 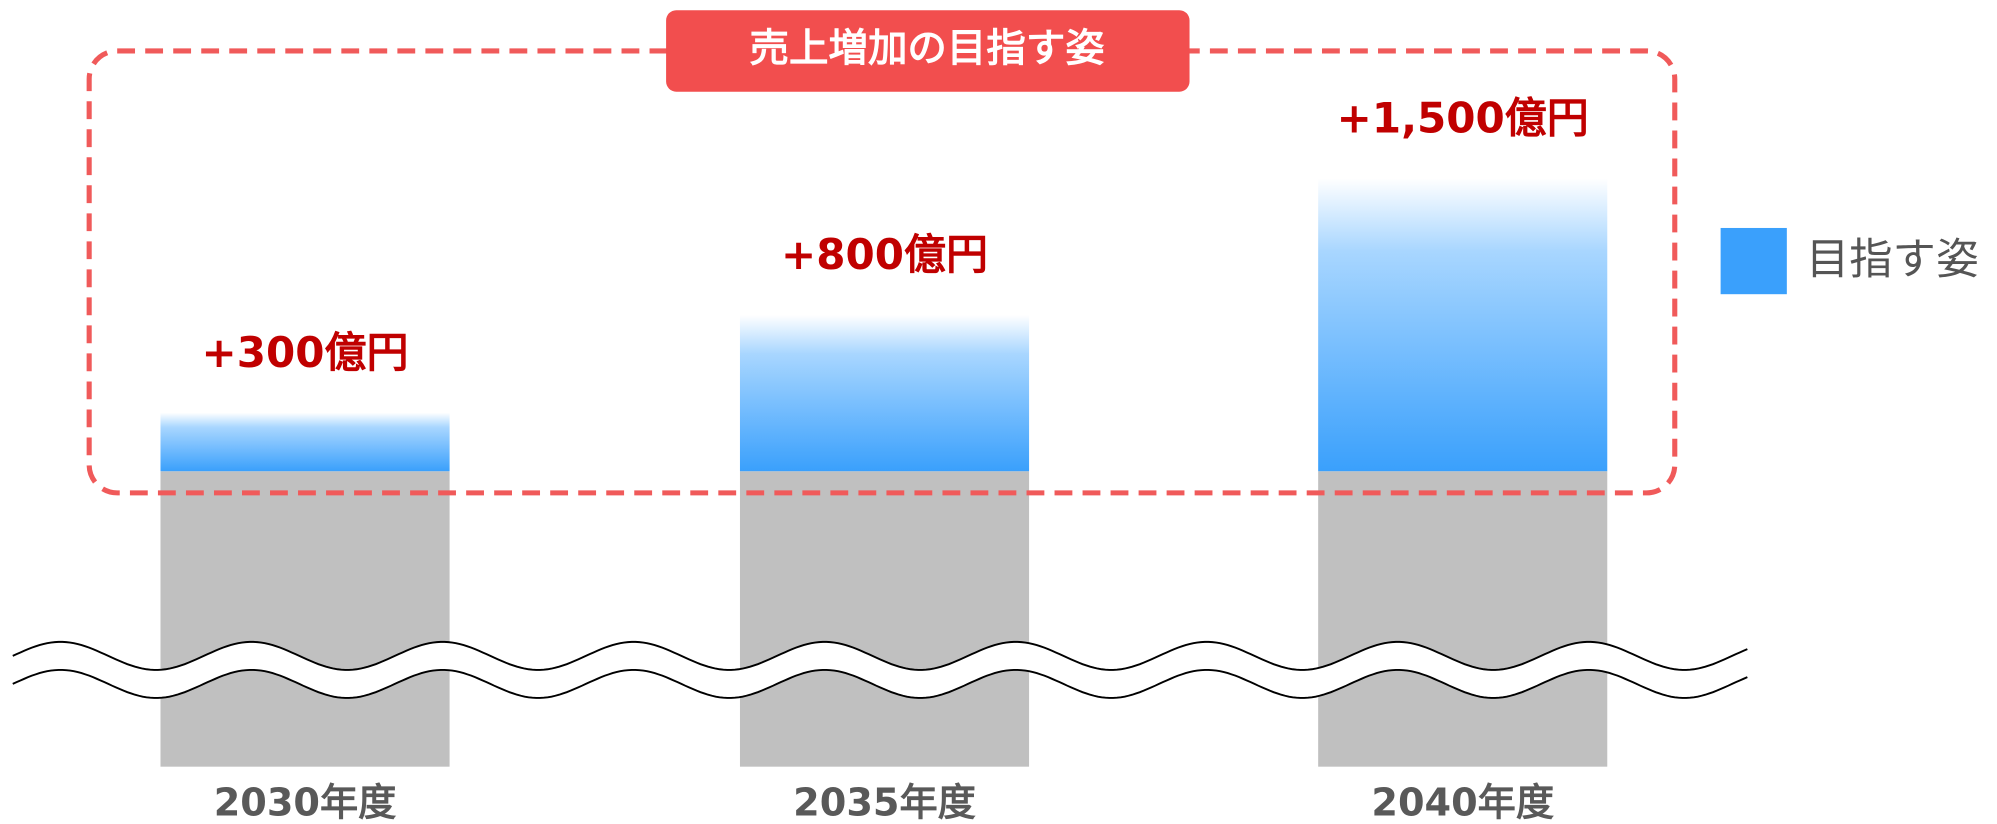 I want to click on wave-band, so click(x=880, y=669).